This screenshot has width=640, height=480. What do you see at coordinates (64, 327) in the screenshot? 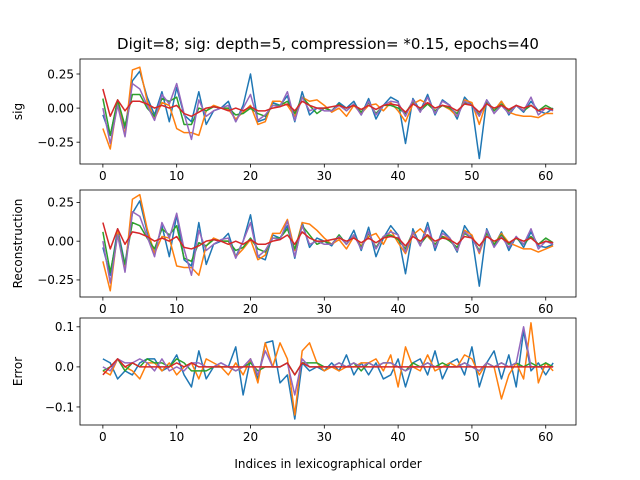
I see `y-tick-label: 0.1` at bounding box center [64, 327].